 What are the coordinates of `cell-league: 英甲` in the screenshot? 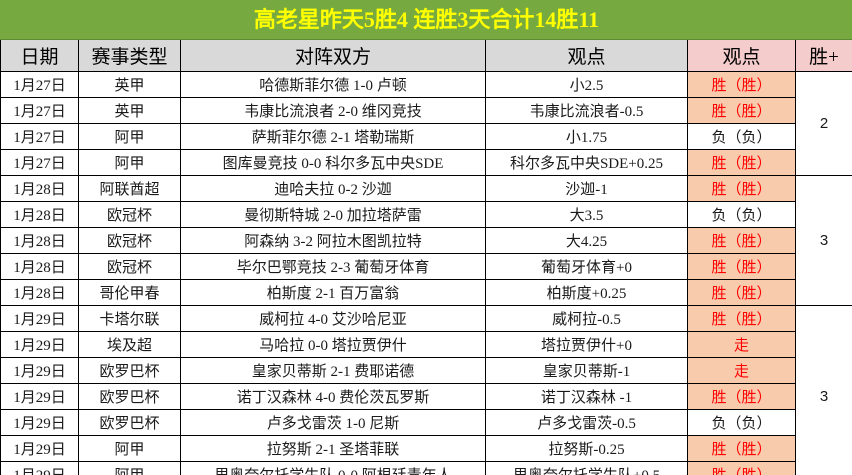 It's located at (129, 110).